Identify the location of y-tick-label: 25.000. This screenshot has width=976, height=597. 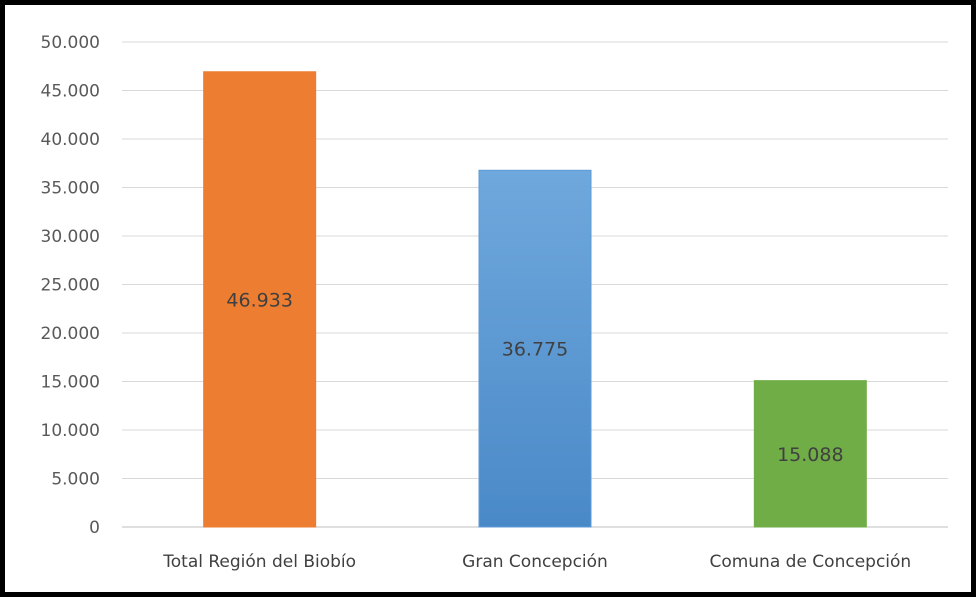
(70, 286).